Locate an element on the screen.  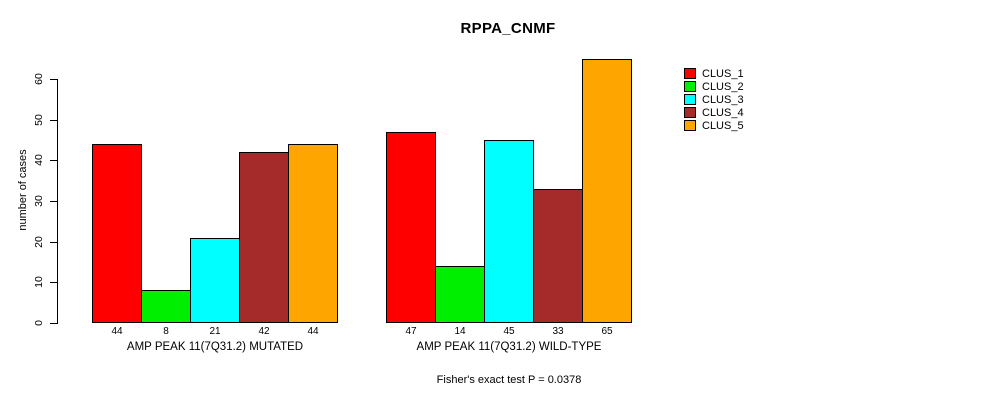
footnote: Fisher's exact test P = 0.0378 is located at coordinates (509, 380).